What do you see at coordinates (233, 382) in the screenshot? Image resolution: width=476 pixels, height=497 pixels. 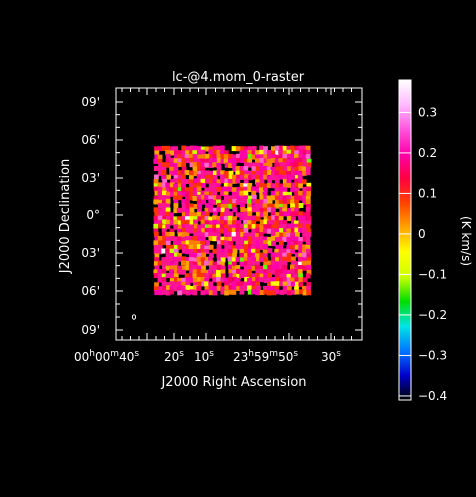 I see `x-axis-label: J2000 Right Ascension` at bounding box center [233, 382].